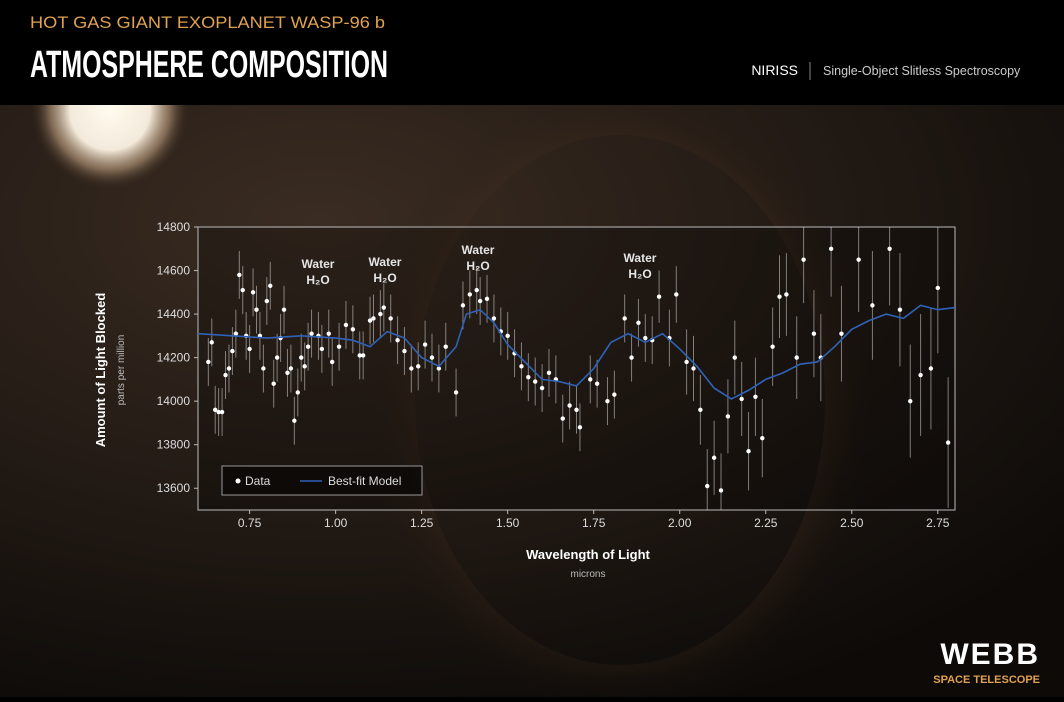 The image size is (1064, 702). I want to click on legend-marker, so click(238, 481).